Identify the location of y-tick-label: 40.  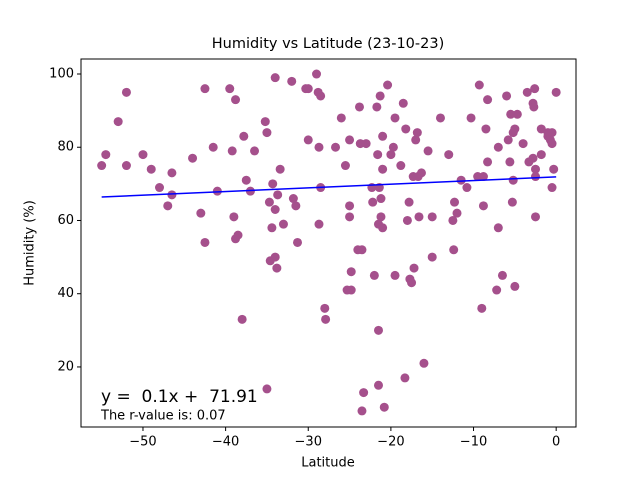
(65, 293).